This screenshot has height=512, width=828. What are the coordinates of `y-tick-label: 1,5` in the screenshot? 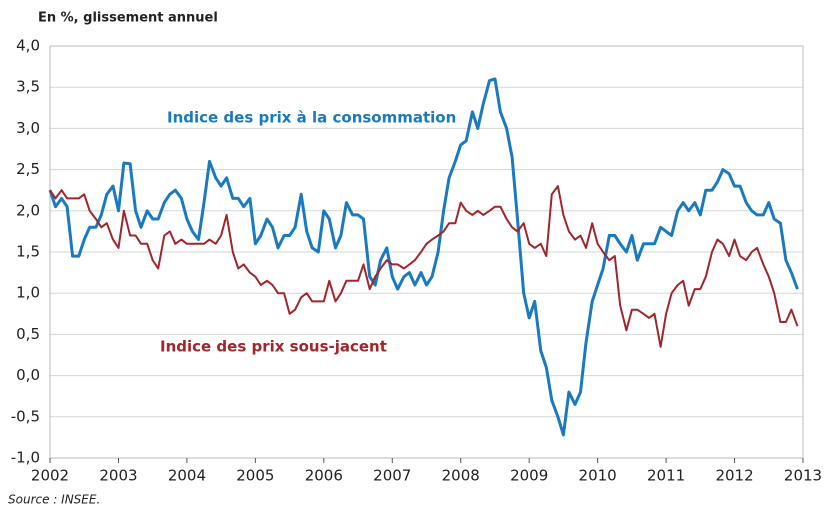 It's located at (28, 252).